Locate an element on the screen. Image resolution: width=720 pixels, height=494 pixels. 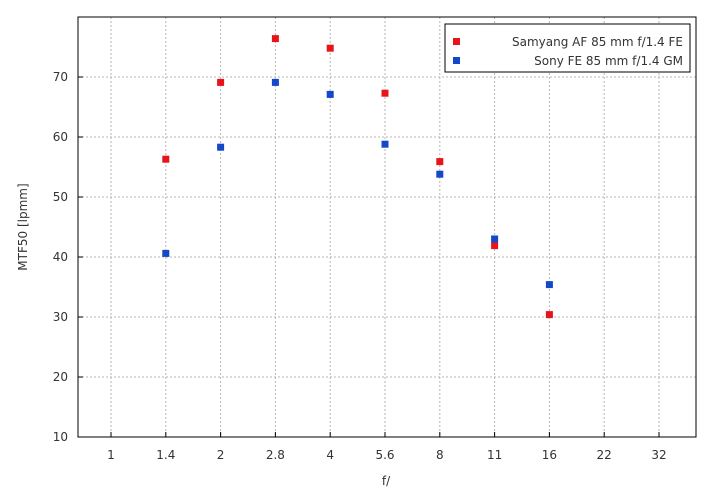
y-axis-label: MTF50 [lpmm] is located at coordinates (23, 226).